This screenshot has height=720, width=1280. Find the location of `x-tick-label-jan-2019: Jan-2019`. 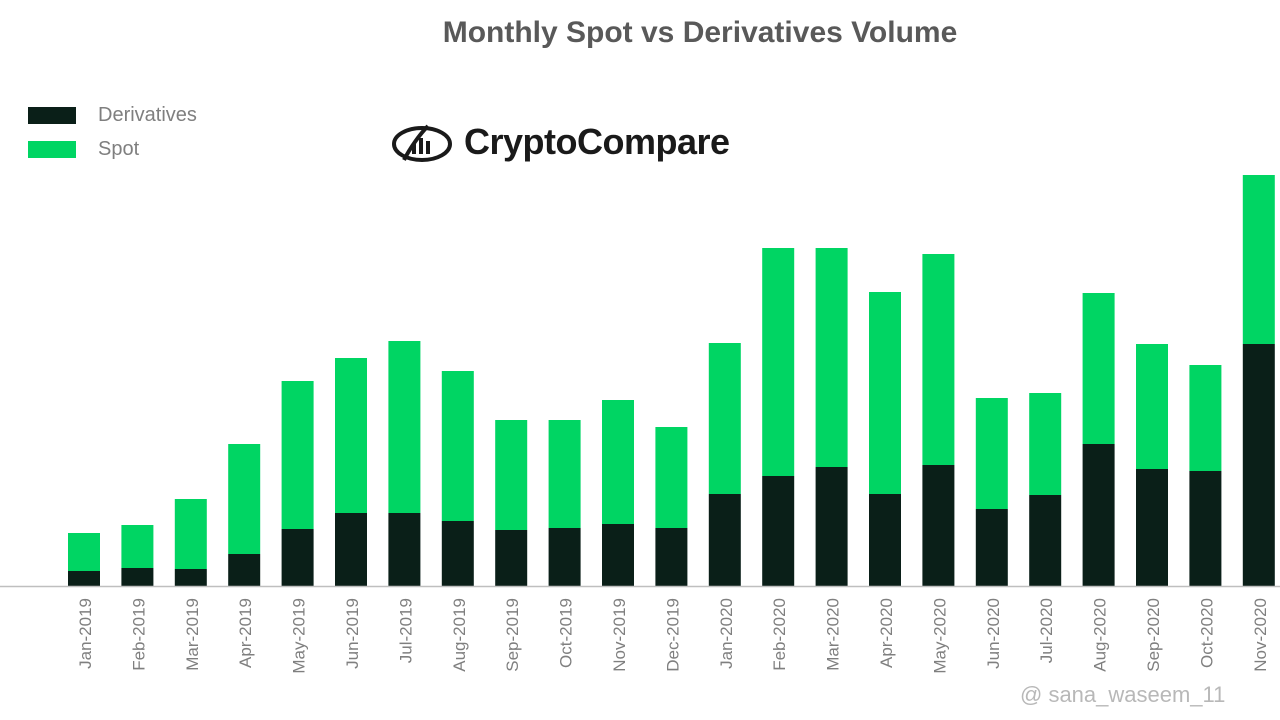

x-tick-label-jan-2019: Jan-2019 is located at coordinates (85, 633).